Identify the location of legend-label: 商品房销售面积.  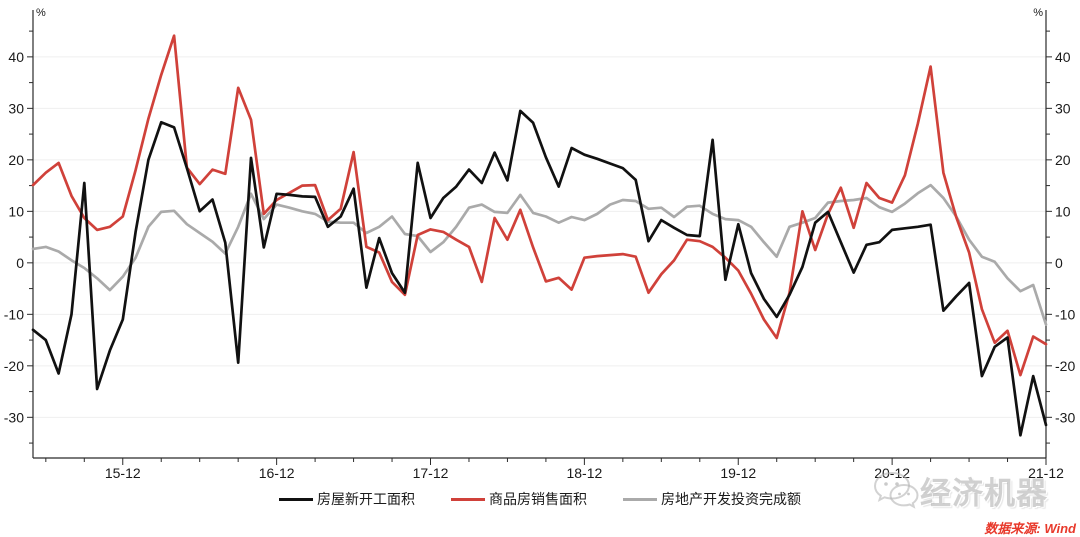
(538, 499).